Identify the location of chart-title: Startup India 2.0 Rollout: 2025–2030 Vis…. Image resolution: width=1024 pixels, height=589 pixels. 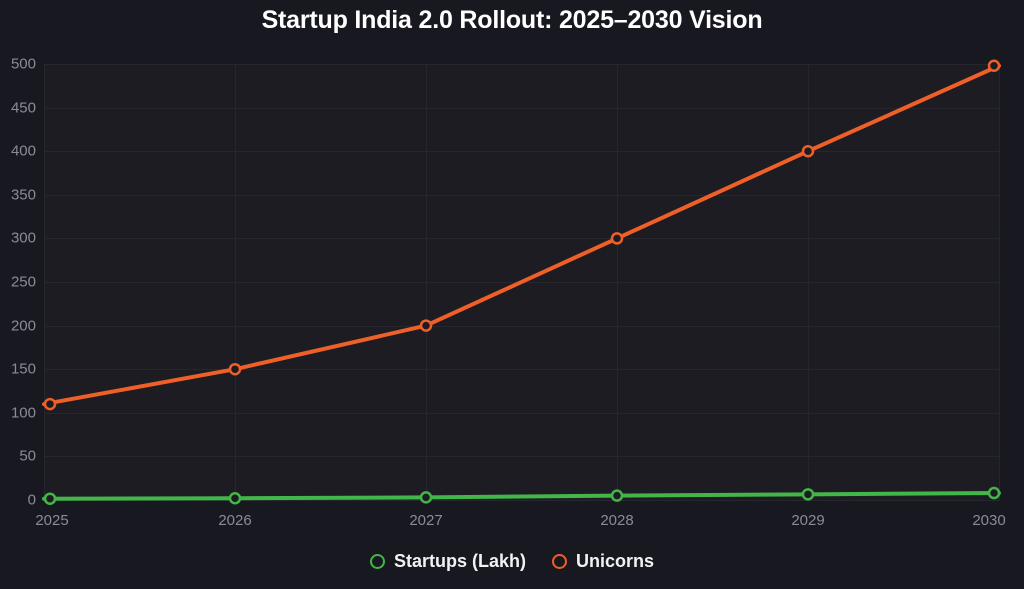
(512, 20).